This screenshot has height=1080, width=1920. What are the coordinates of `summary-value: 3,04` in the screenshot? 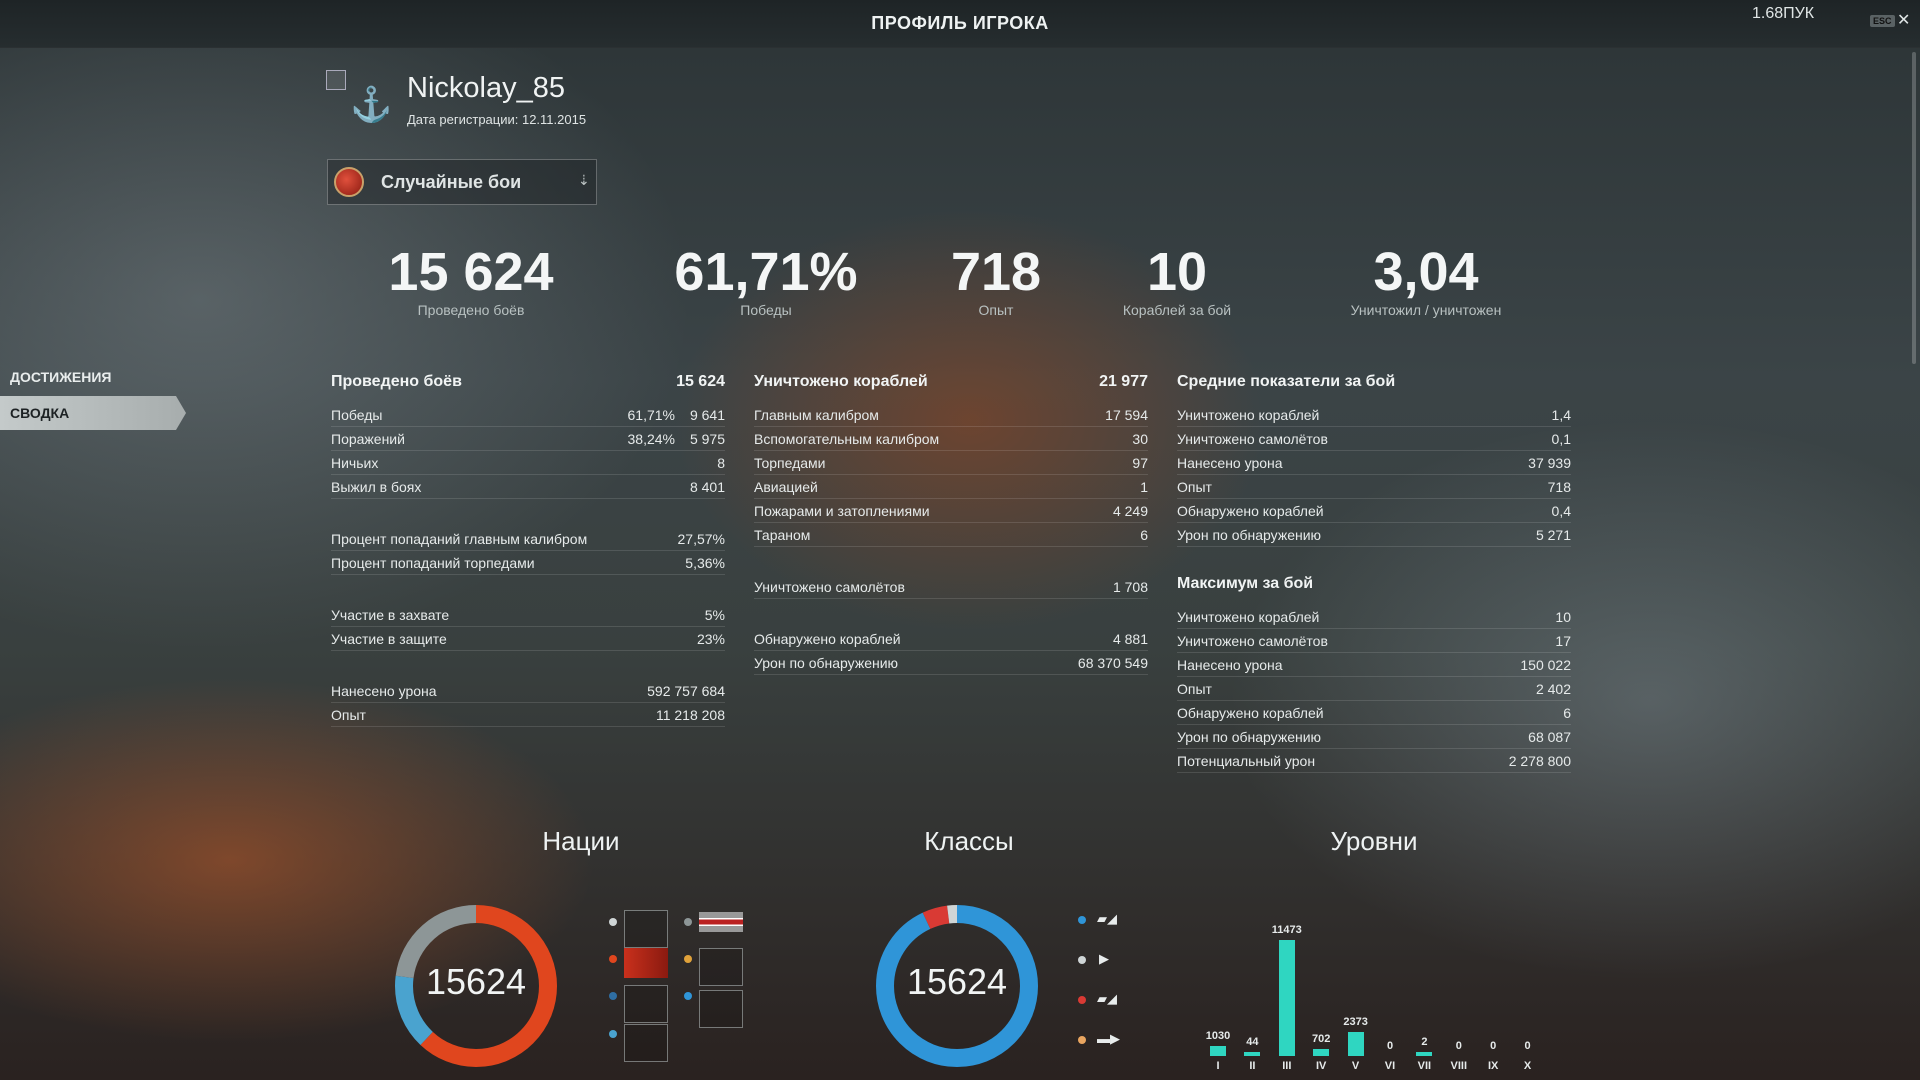 It's located at (1426, 272).